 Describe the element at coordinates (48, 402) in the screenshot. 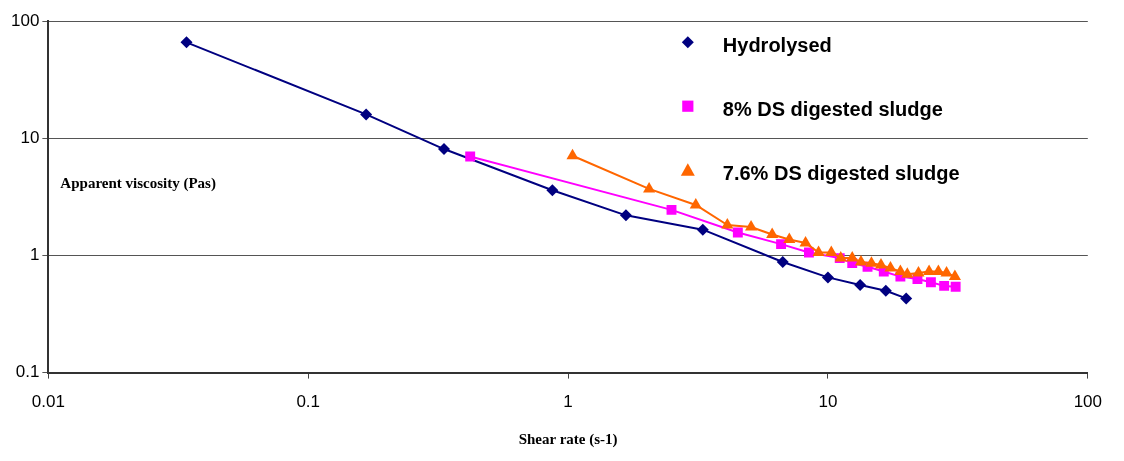

I see `x-tick-label: 0.01` at that location.